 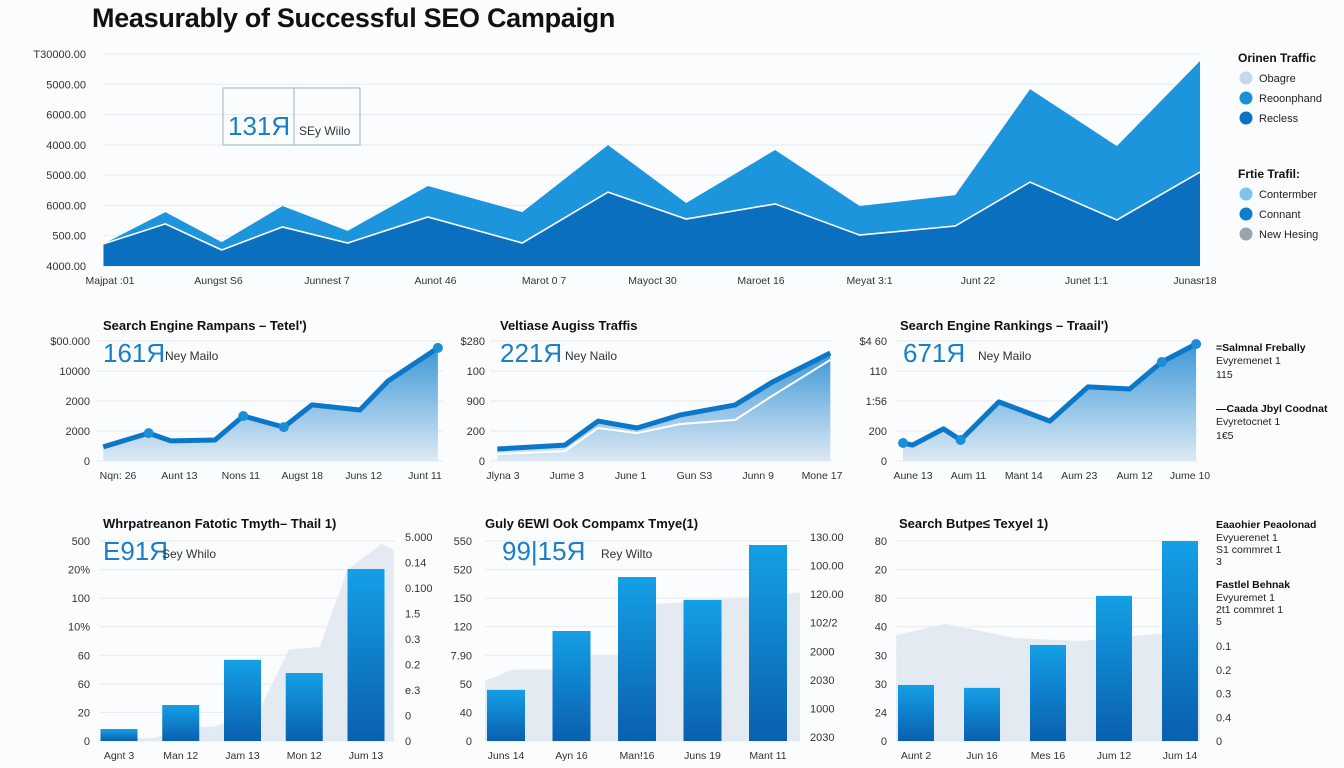 I want to click on headline-label: Rey Wilto, so click(x=627, y=554).